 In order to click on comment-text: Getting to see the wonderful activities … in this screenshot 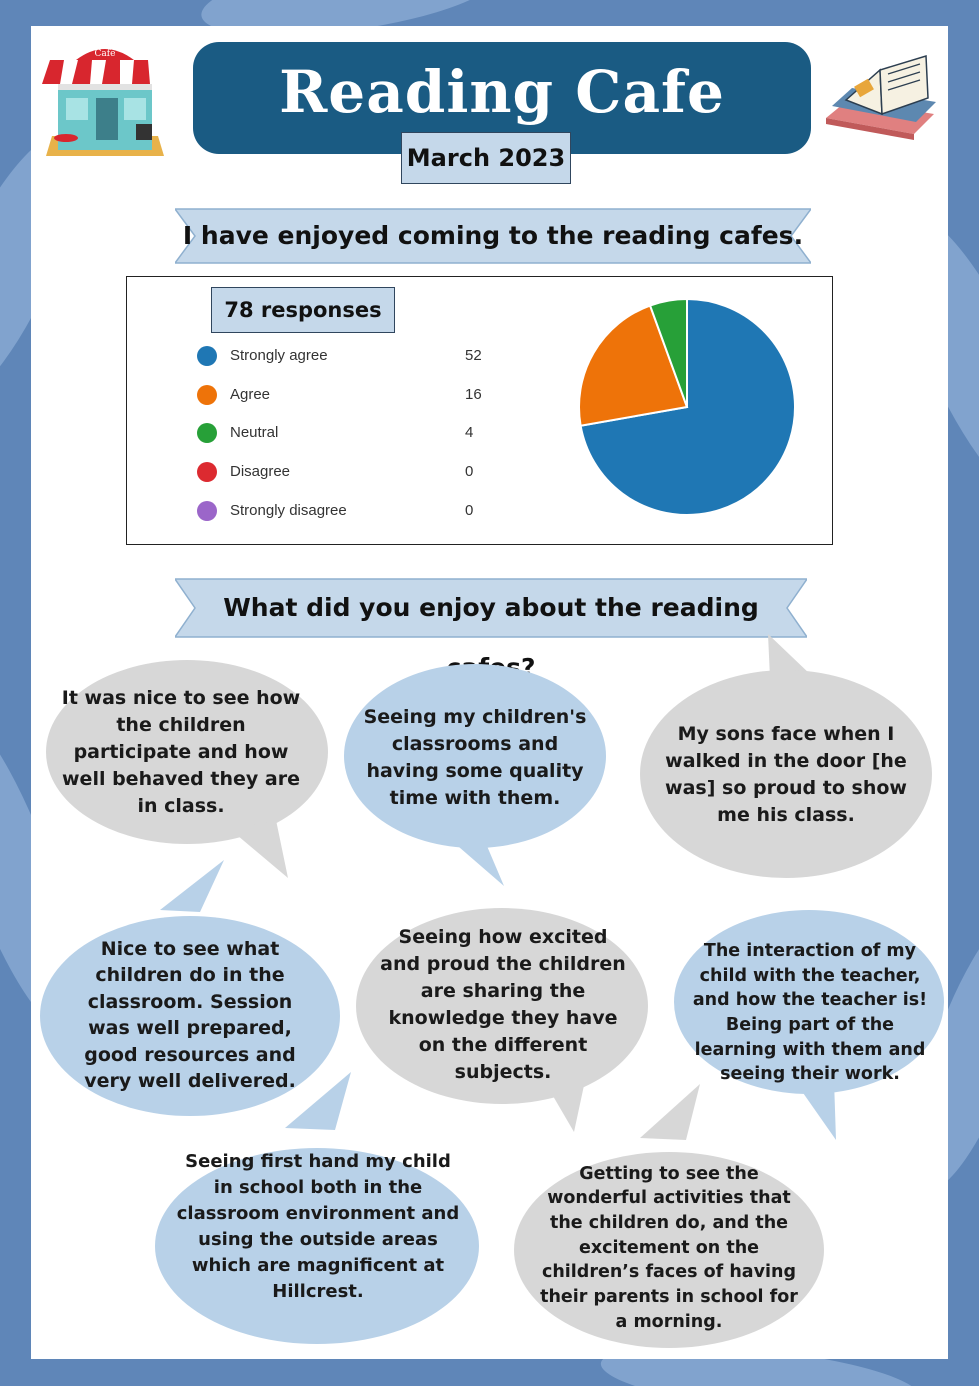, I will do `click(669, 1247)`.